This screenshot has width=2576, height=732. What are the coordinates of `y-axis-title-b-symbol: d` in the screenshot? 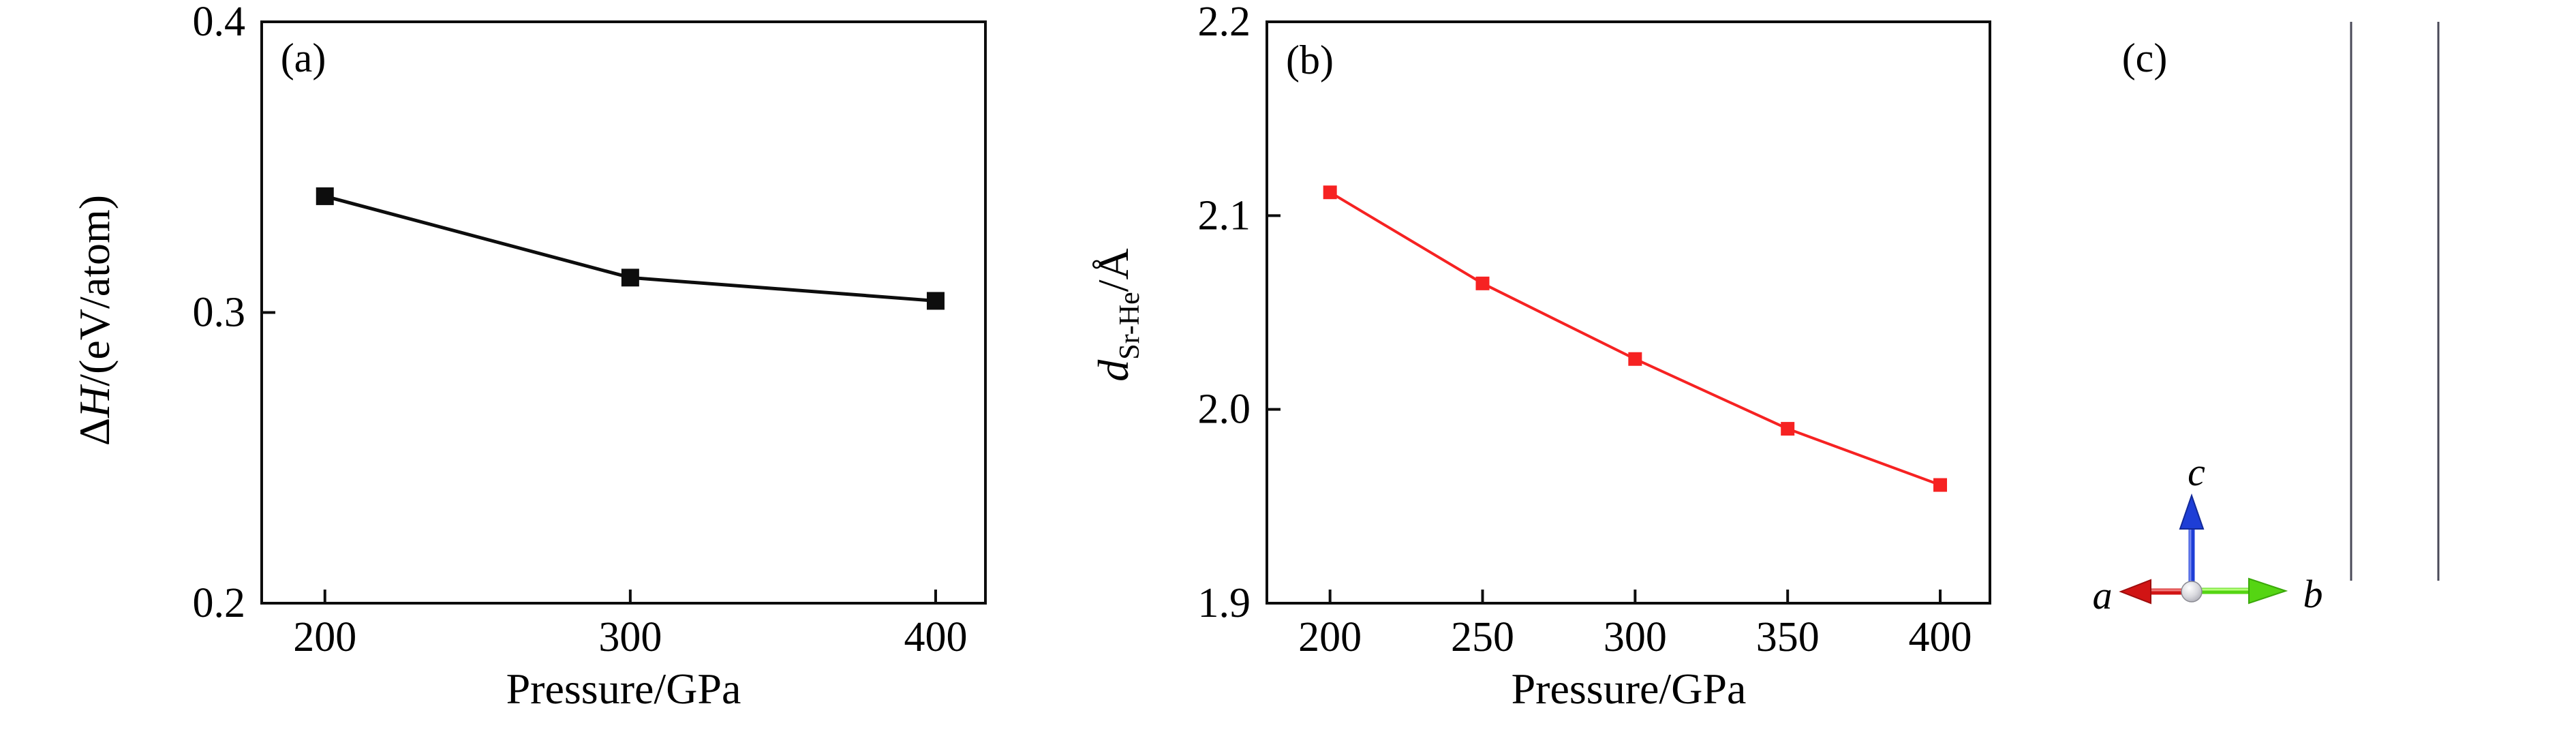 It's located at (1113, 370).